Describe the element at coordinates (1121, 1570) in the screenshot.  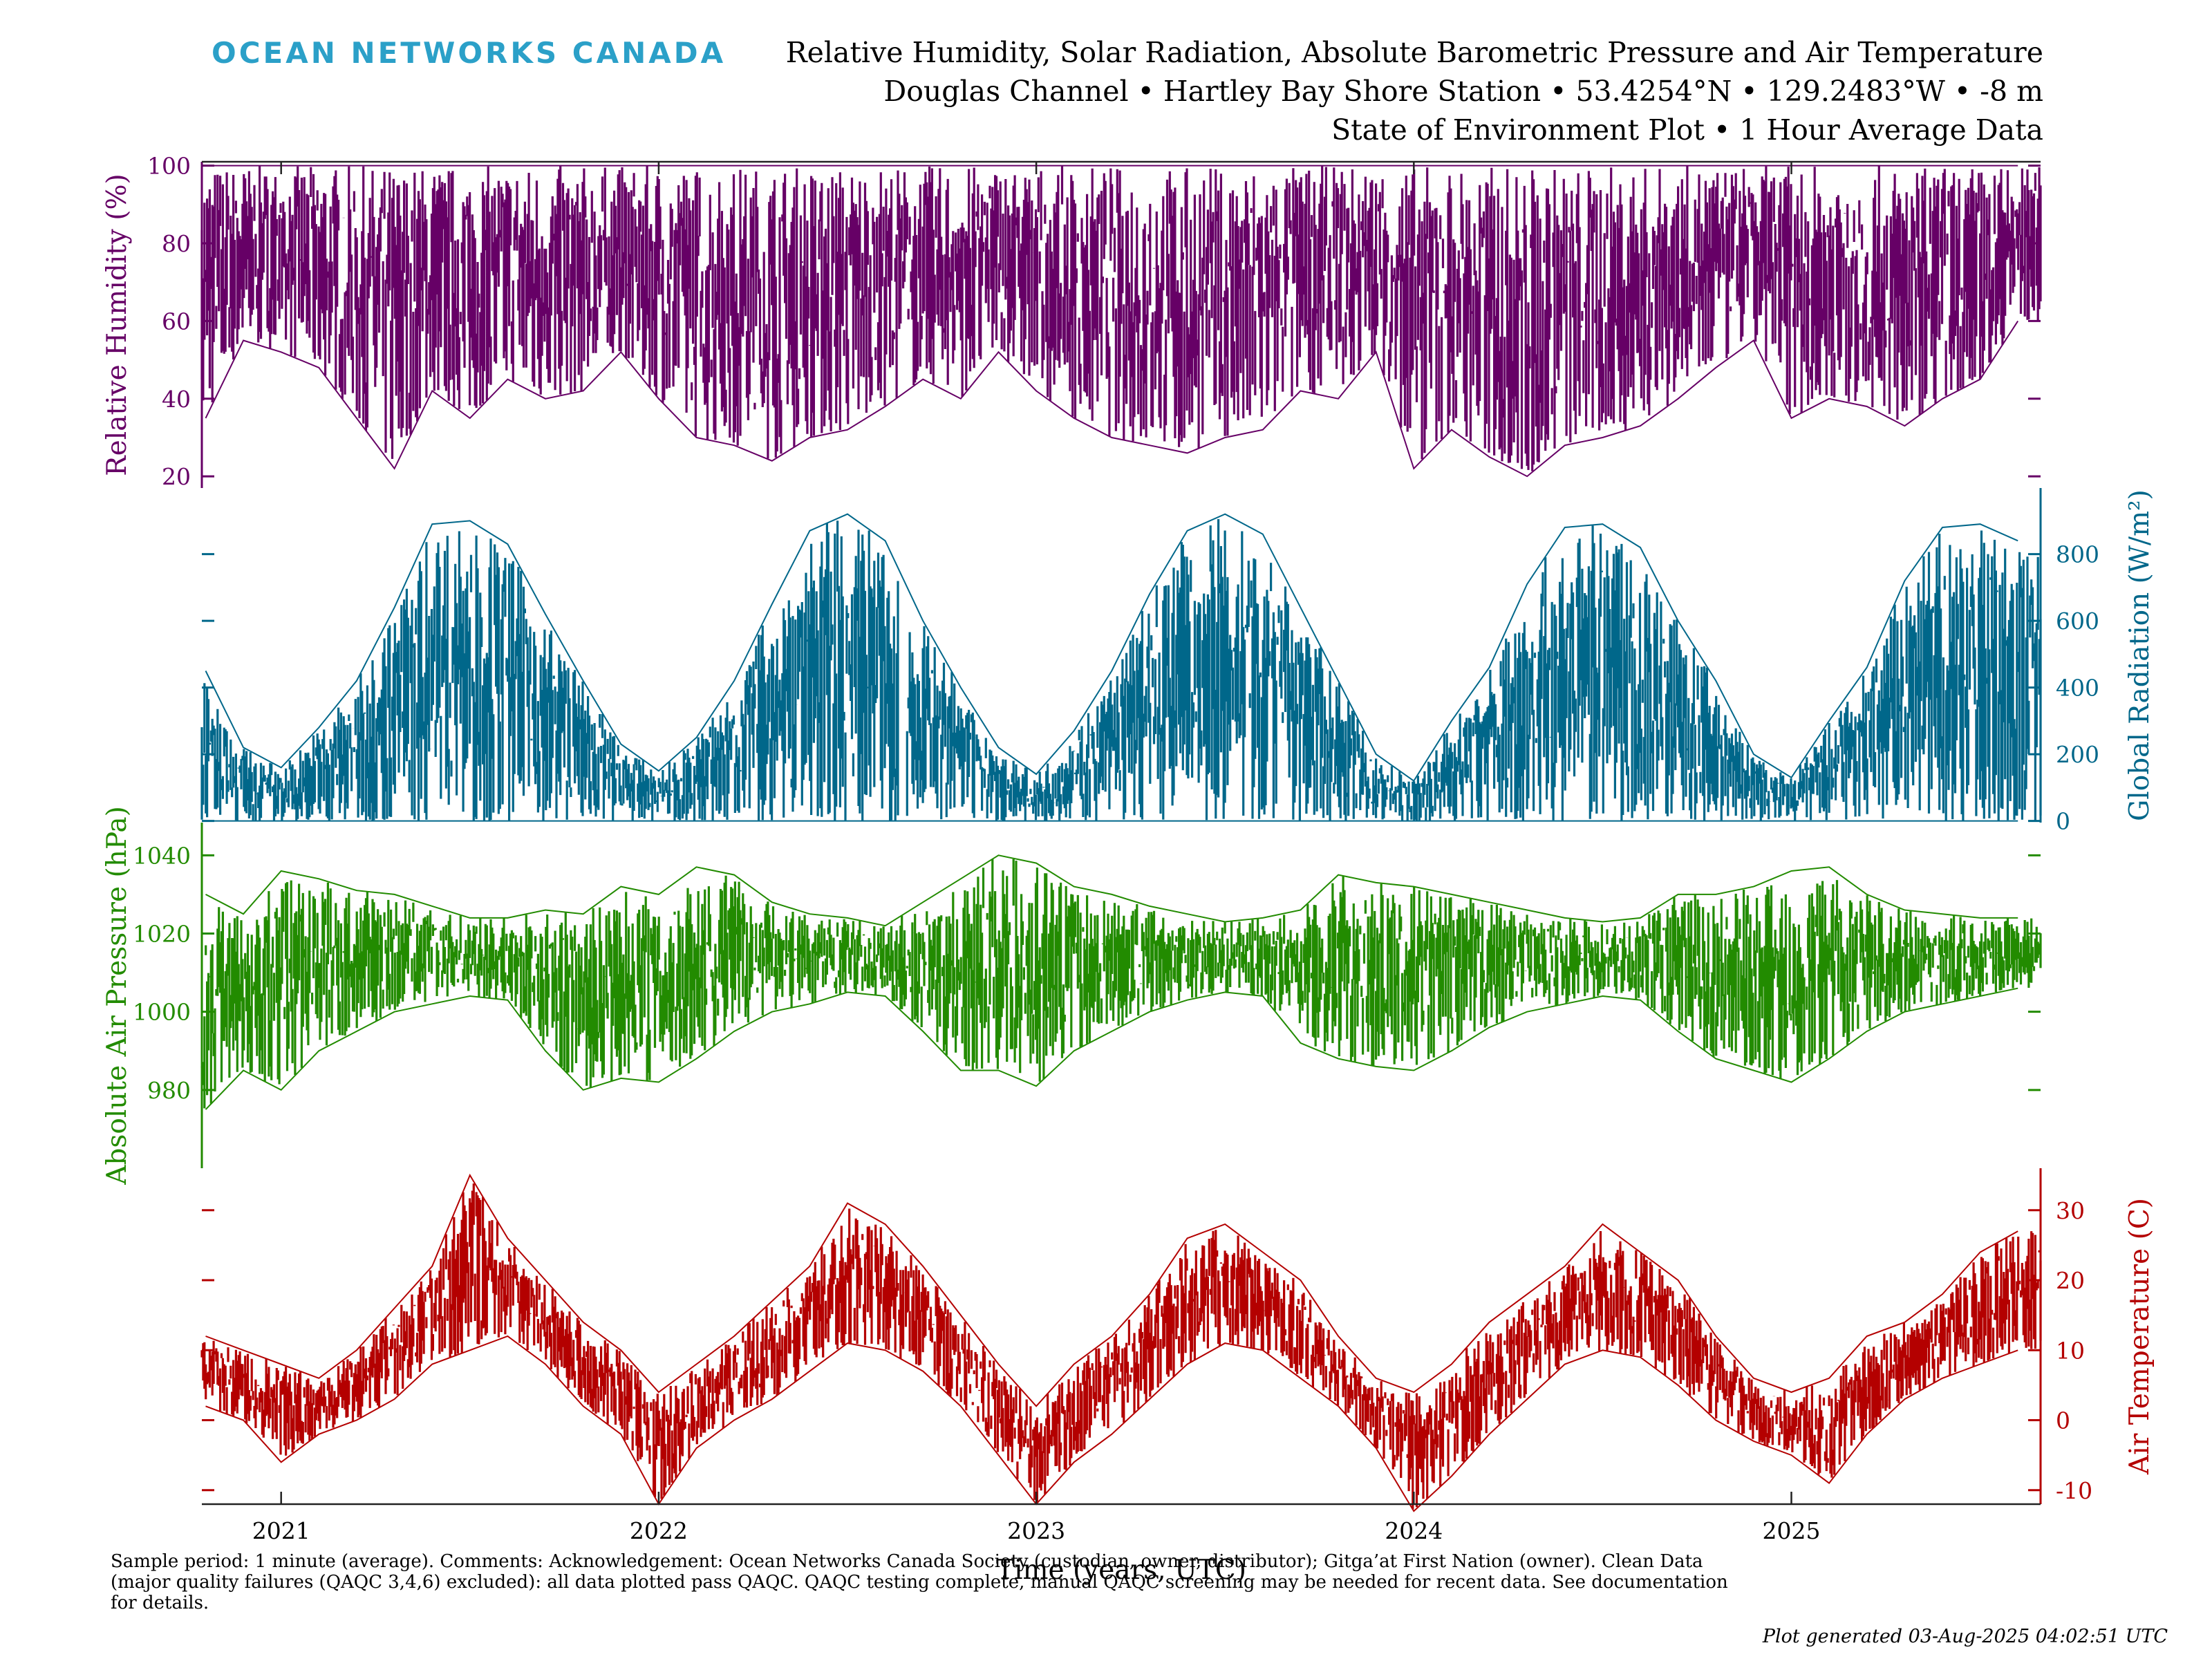
I see `x-axis-title: Time (years, UTC)` at that location.